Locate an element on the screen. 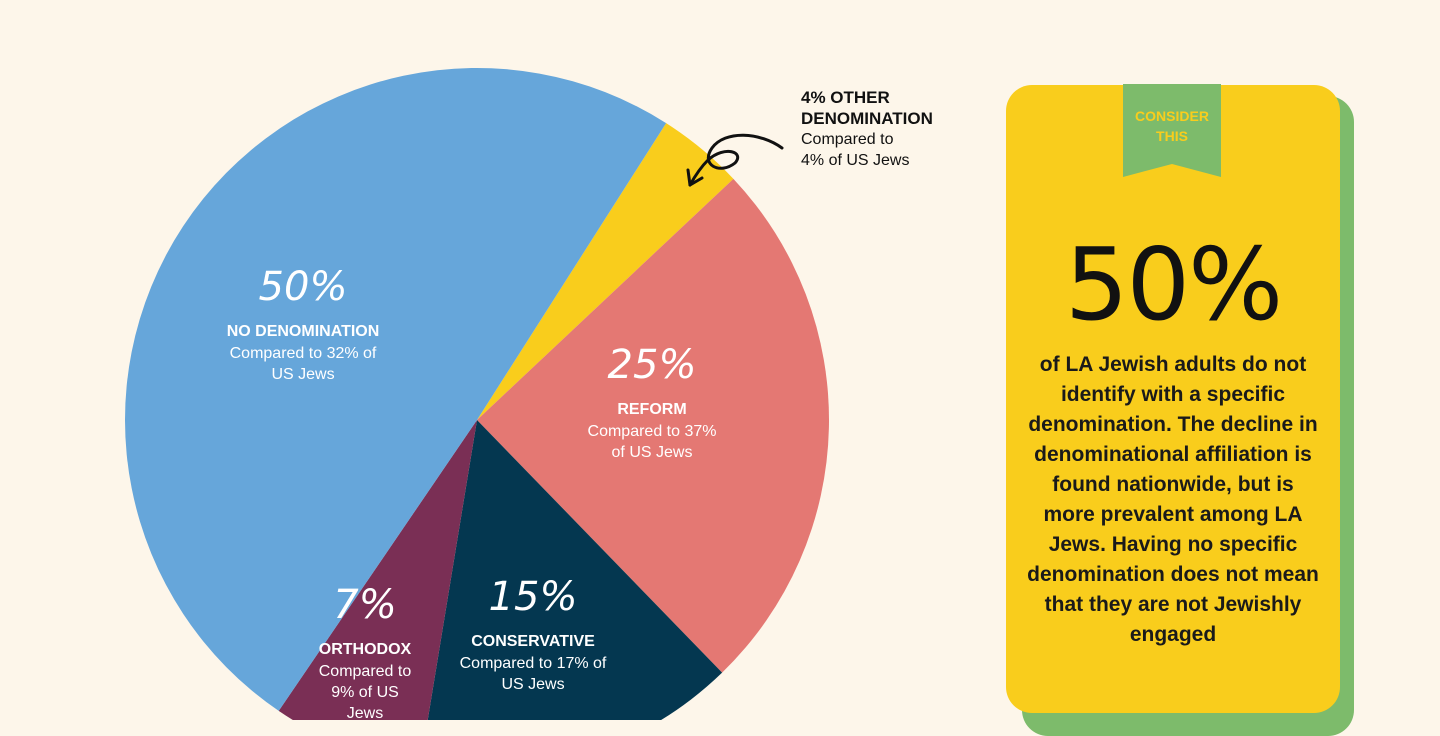 The image size is (1440, 736). slice-compare-conservative-0: Compared to 17% of is located at coordinates (533, 663).